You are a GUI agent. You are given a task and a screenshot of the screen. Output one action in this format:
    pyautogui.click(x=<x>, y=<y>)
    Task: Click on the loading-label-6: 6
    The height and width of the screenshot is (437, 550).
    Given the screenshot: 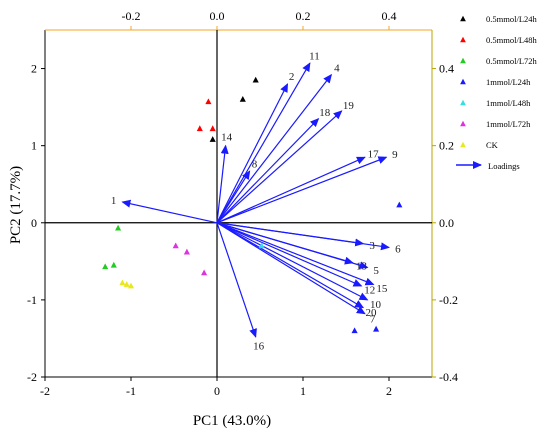 What is the action you would take?
    pyautogui.click(x=398, y=250)
    